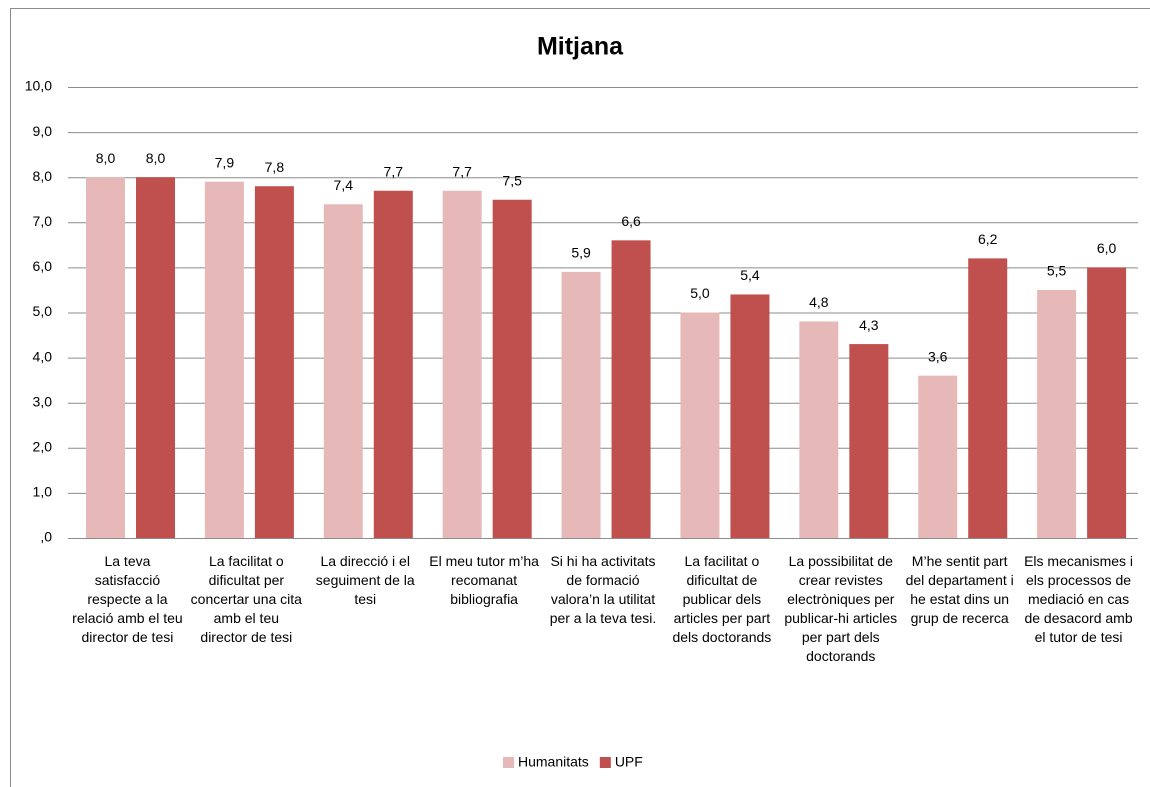  Describe the element at coordinates (580, 47) in the screenshot. I see `chart-title: Mitjana` at that location.